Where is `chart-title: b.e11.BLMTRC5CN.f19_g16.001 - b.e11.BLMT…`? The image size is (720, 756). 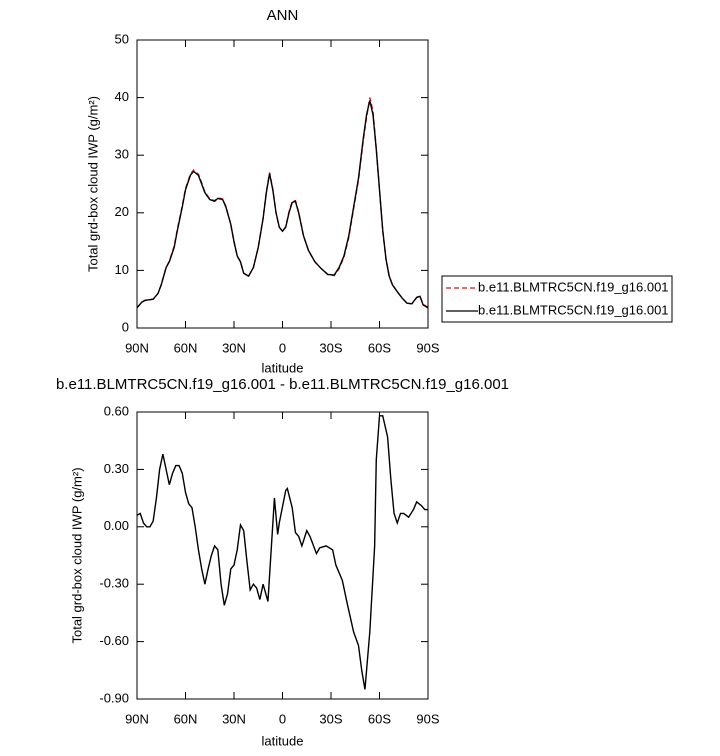 chart-title: b.e11.BLMTRC5CN.f19_g16.001 - b.e11.BLMT… is located at coordinates (282, 384).